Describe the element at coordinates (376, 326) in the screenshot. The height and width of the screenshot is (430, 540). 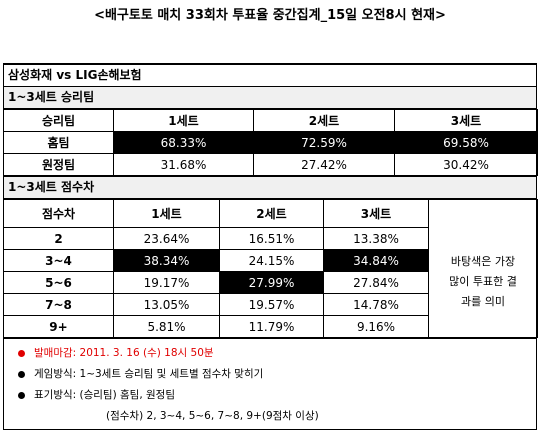
I see `value-cell: 9.16%` at that location.